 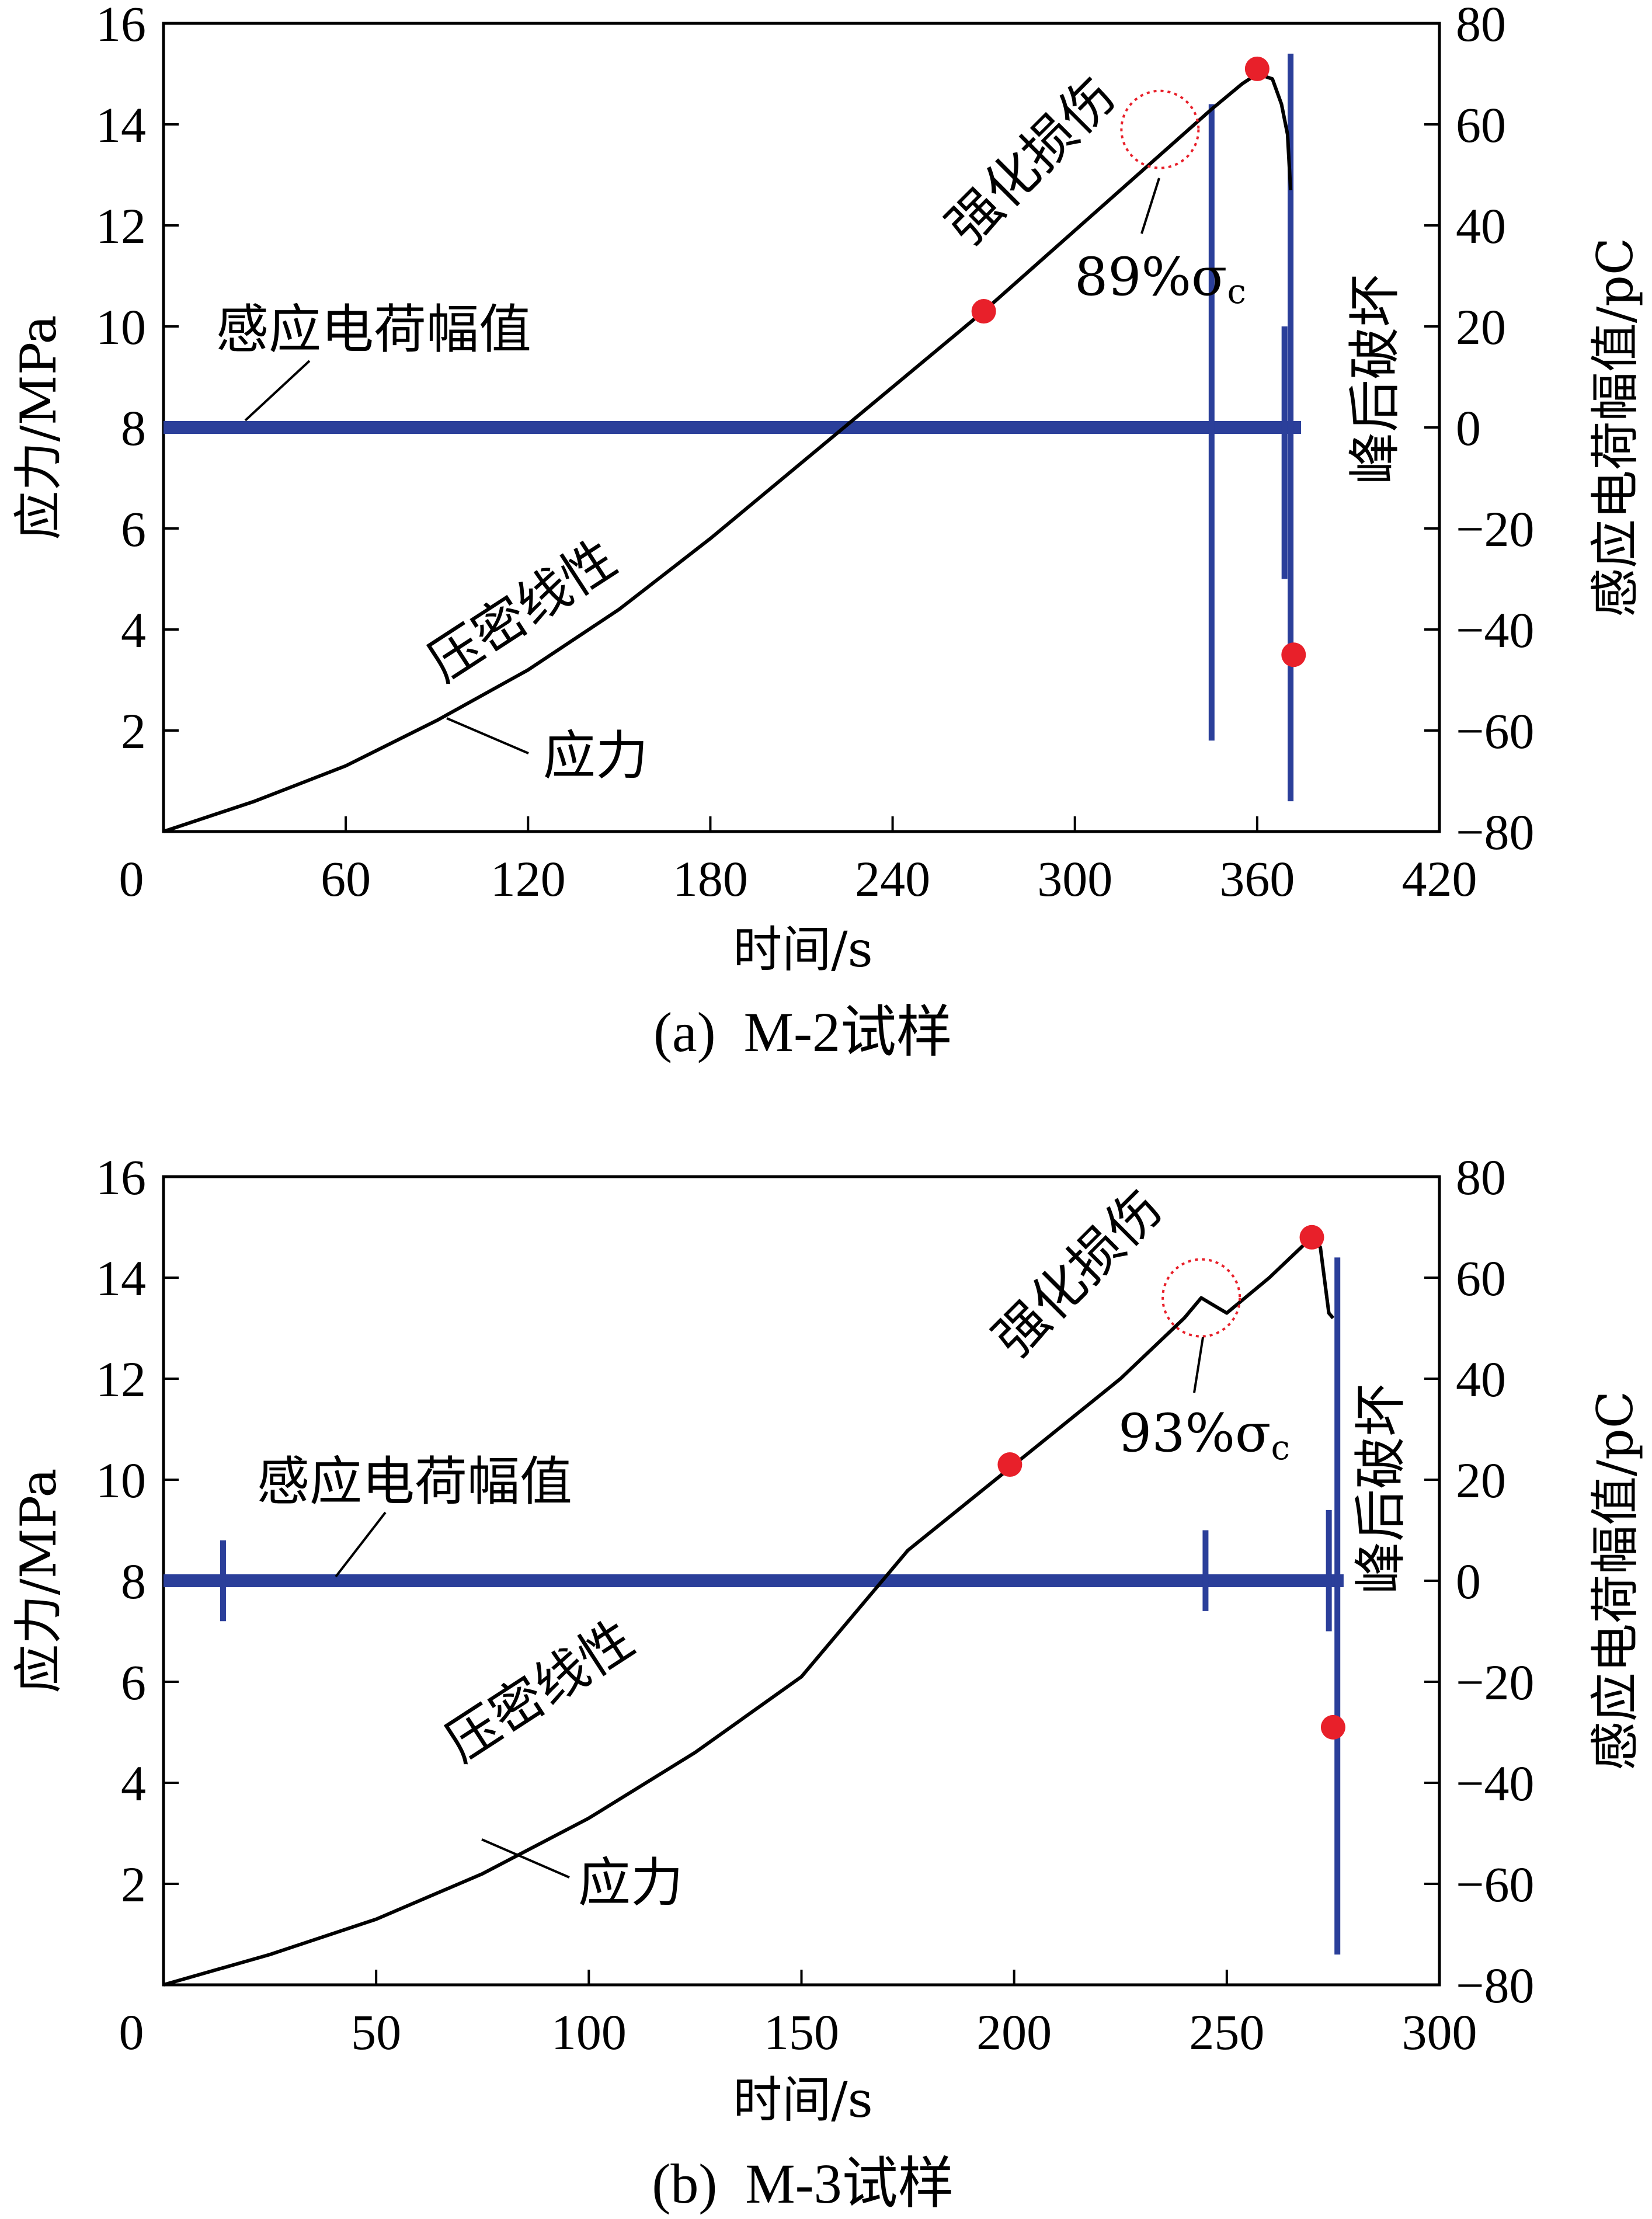 I want to click on x-tick-label: 250, so click(x=1226, y=2032).